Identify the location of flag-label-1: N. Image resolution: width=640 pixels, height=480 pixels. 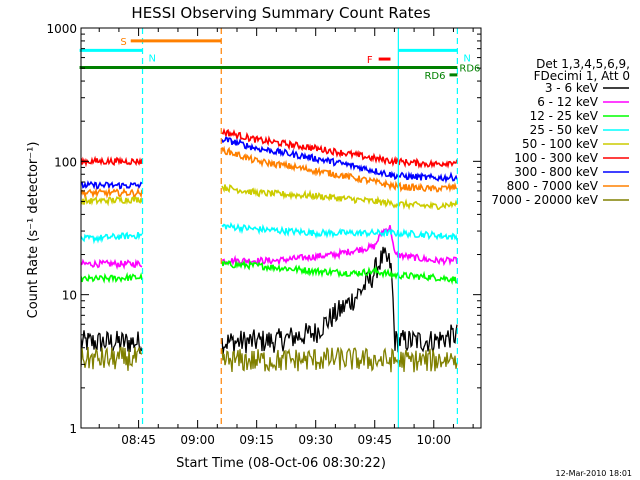
(152, 58).